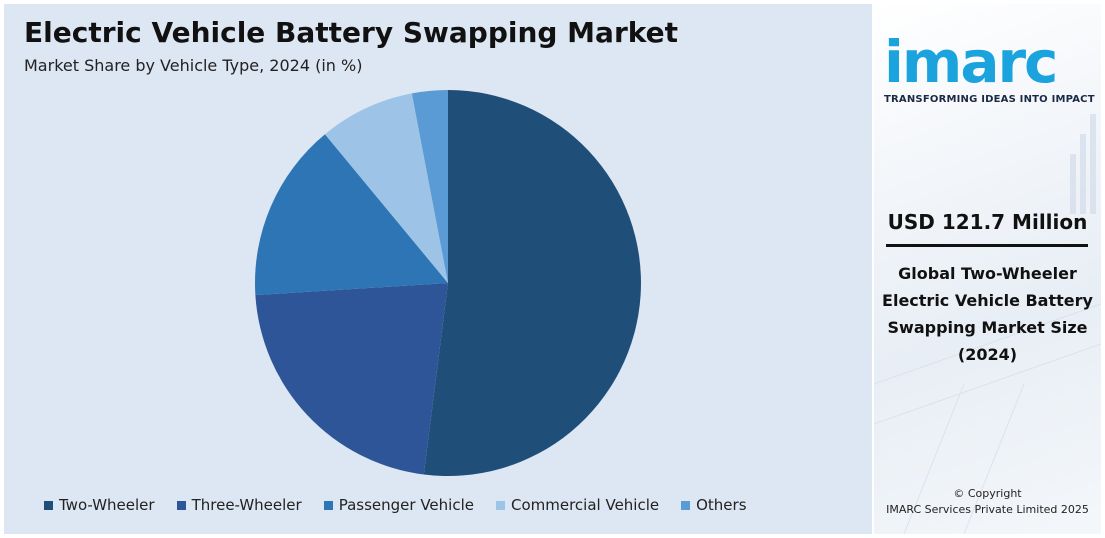 Image resolution: width=1105 pixels, height=538 pixels. What do you see at coordinates (987, 222) in the screenshot?
I see `market-size-value: USD 121.7 Million` at bounding box center [987, 222].